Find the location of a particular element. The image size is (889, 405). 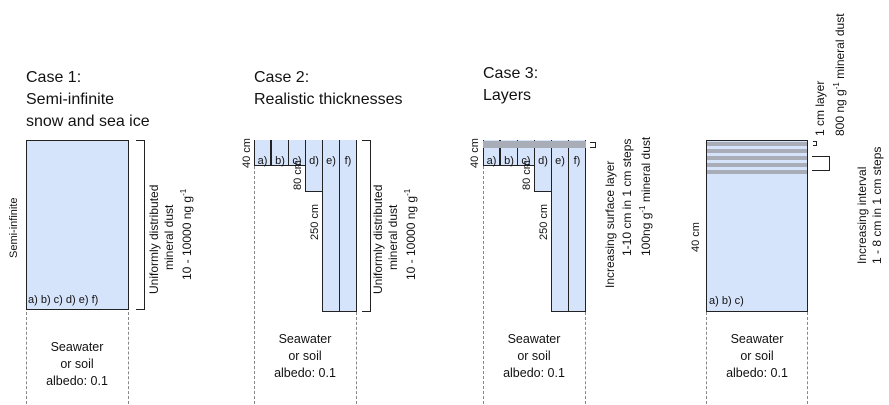

case-3-layer-line-3: 100ng g-1 mineral dust is located at coordinates (645, 196).